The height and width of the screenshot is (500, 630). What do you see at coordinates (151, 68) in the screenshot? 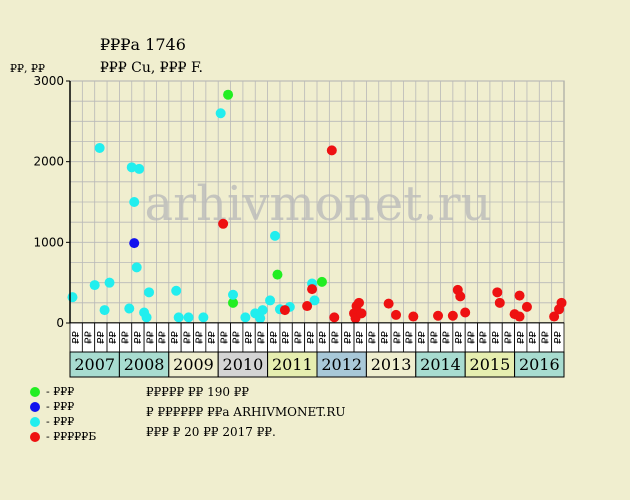
I see `chart-title-line2: ₽₽₽ Cu, ₽₽₽ F.` at bounding box center [151, 68].